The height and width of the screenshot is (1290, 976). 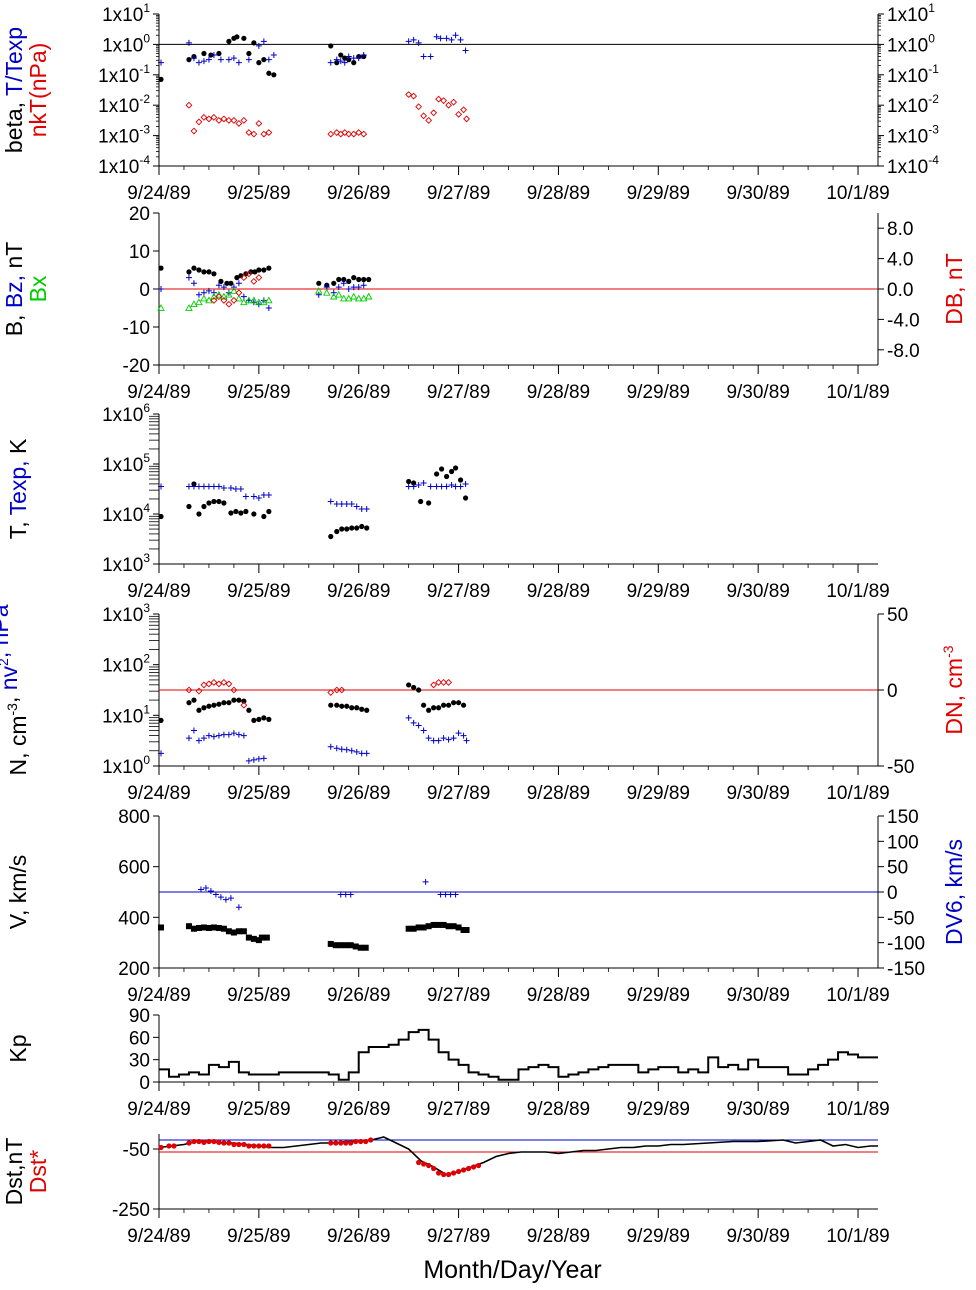 I want to click on y-tick-label: 1x10⁻¹, so click(x=124, y=74).